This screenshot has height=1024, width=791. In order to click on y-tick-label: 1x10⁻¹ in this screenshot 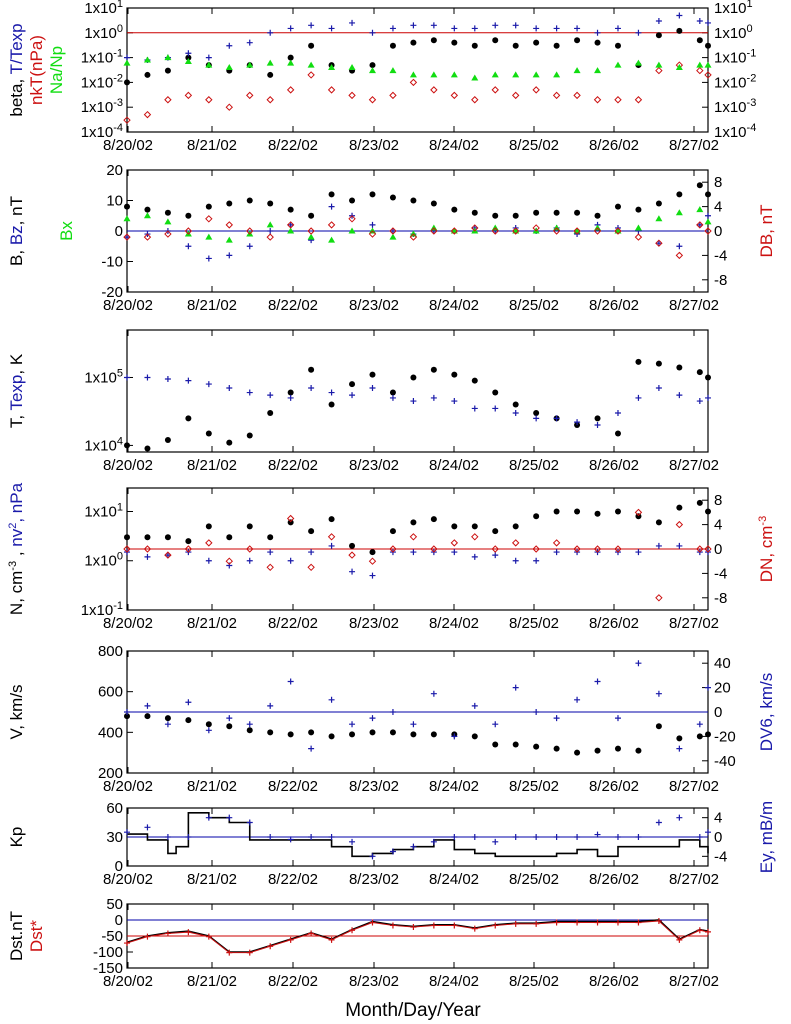, I will do `click(102, 57)`.